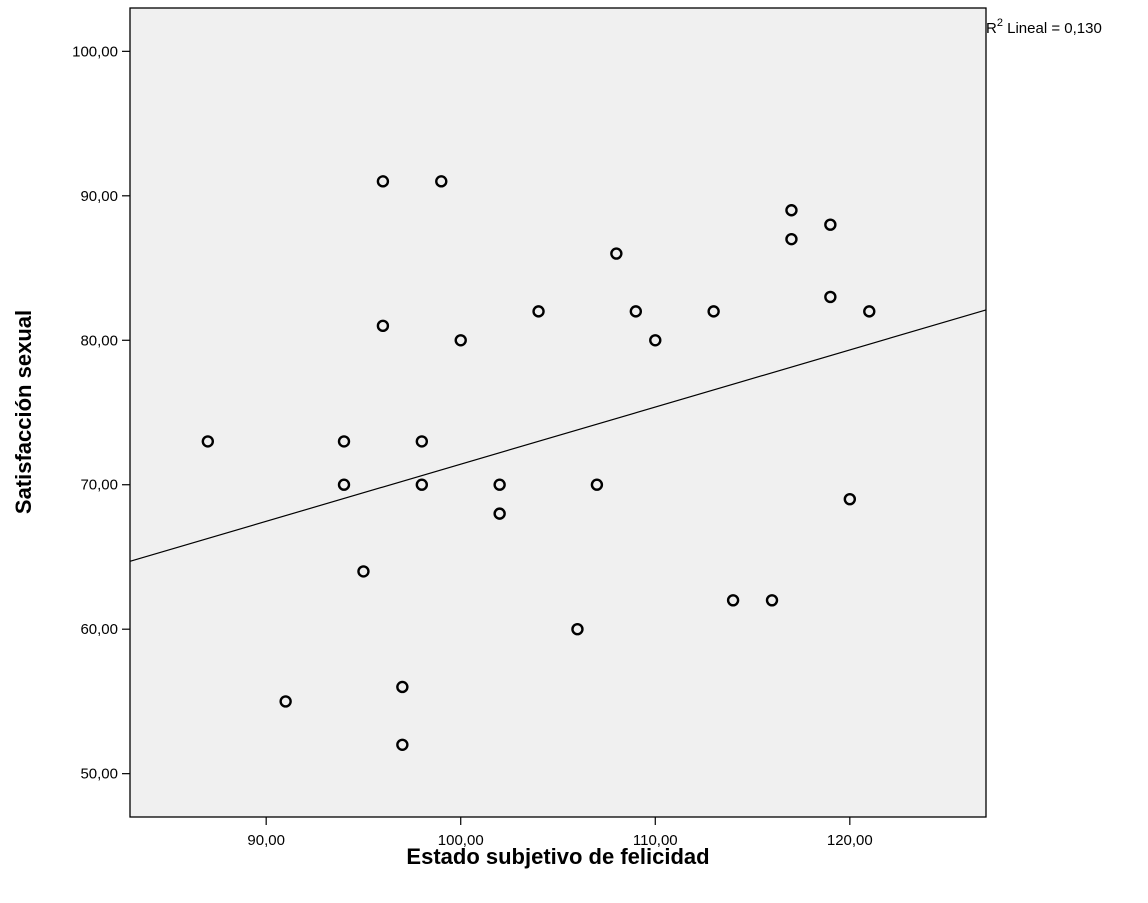 This screenshot has width=1148, height=903. I want to click on y-tick-label: 80,00, so click(99, 340).